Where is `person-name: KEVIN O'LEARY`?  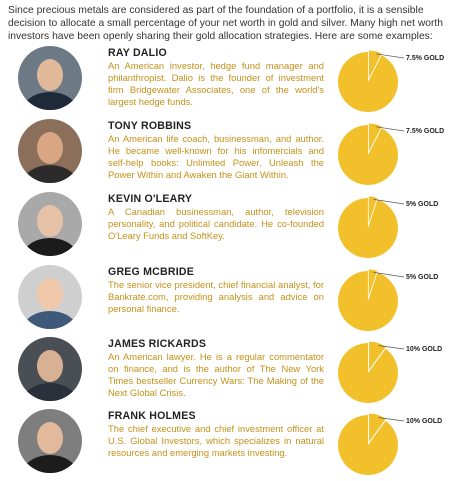 person-name: KEVIN O'LEARY is located at coordinates (150, 199).